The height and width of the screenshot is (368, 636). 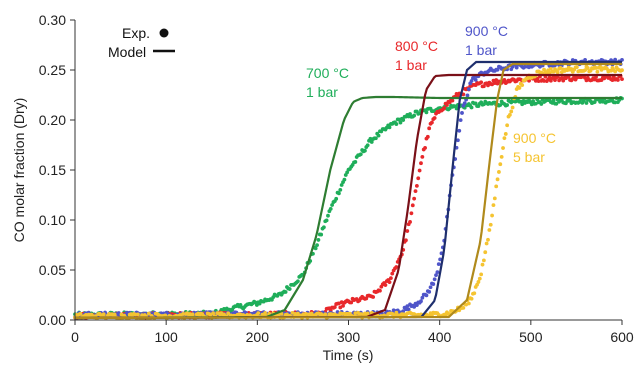 What do you see at coordinates (481, 50) in the screenshot?
I see `annotation-900-1bar-pressure: 1 bar` at bounding box center [481, 50].